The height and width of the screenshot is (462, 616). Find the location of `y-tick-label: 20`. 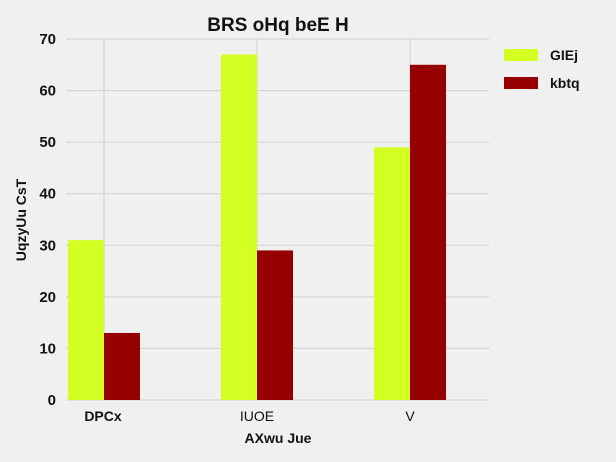

y-tick-label: 20 is located at coordinates (47, 297).